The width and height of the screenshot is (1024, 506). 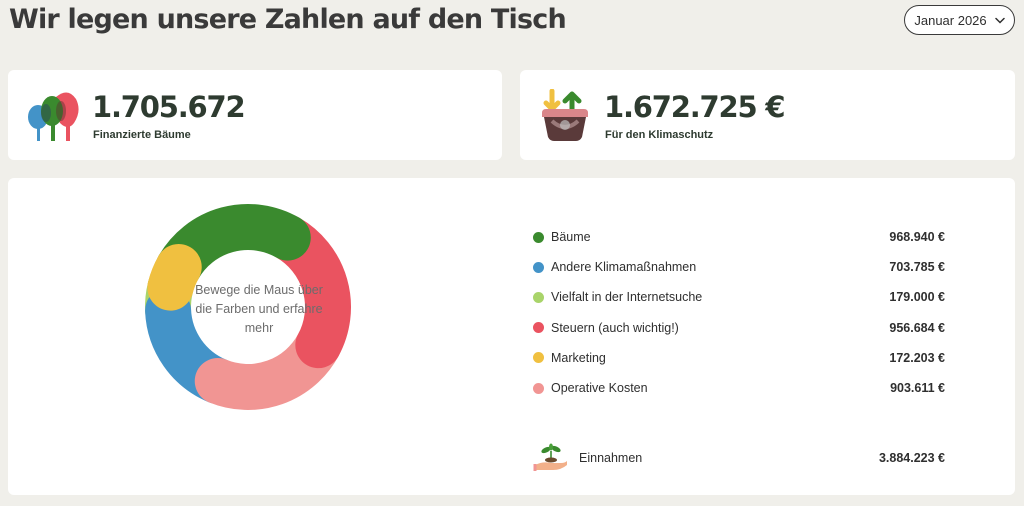 I want to click on climate-value: 1.672.725 €, so click(x=695, y=107).